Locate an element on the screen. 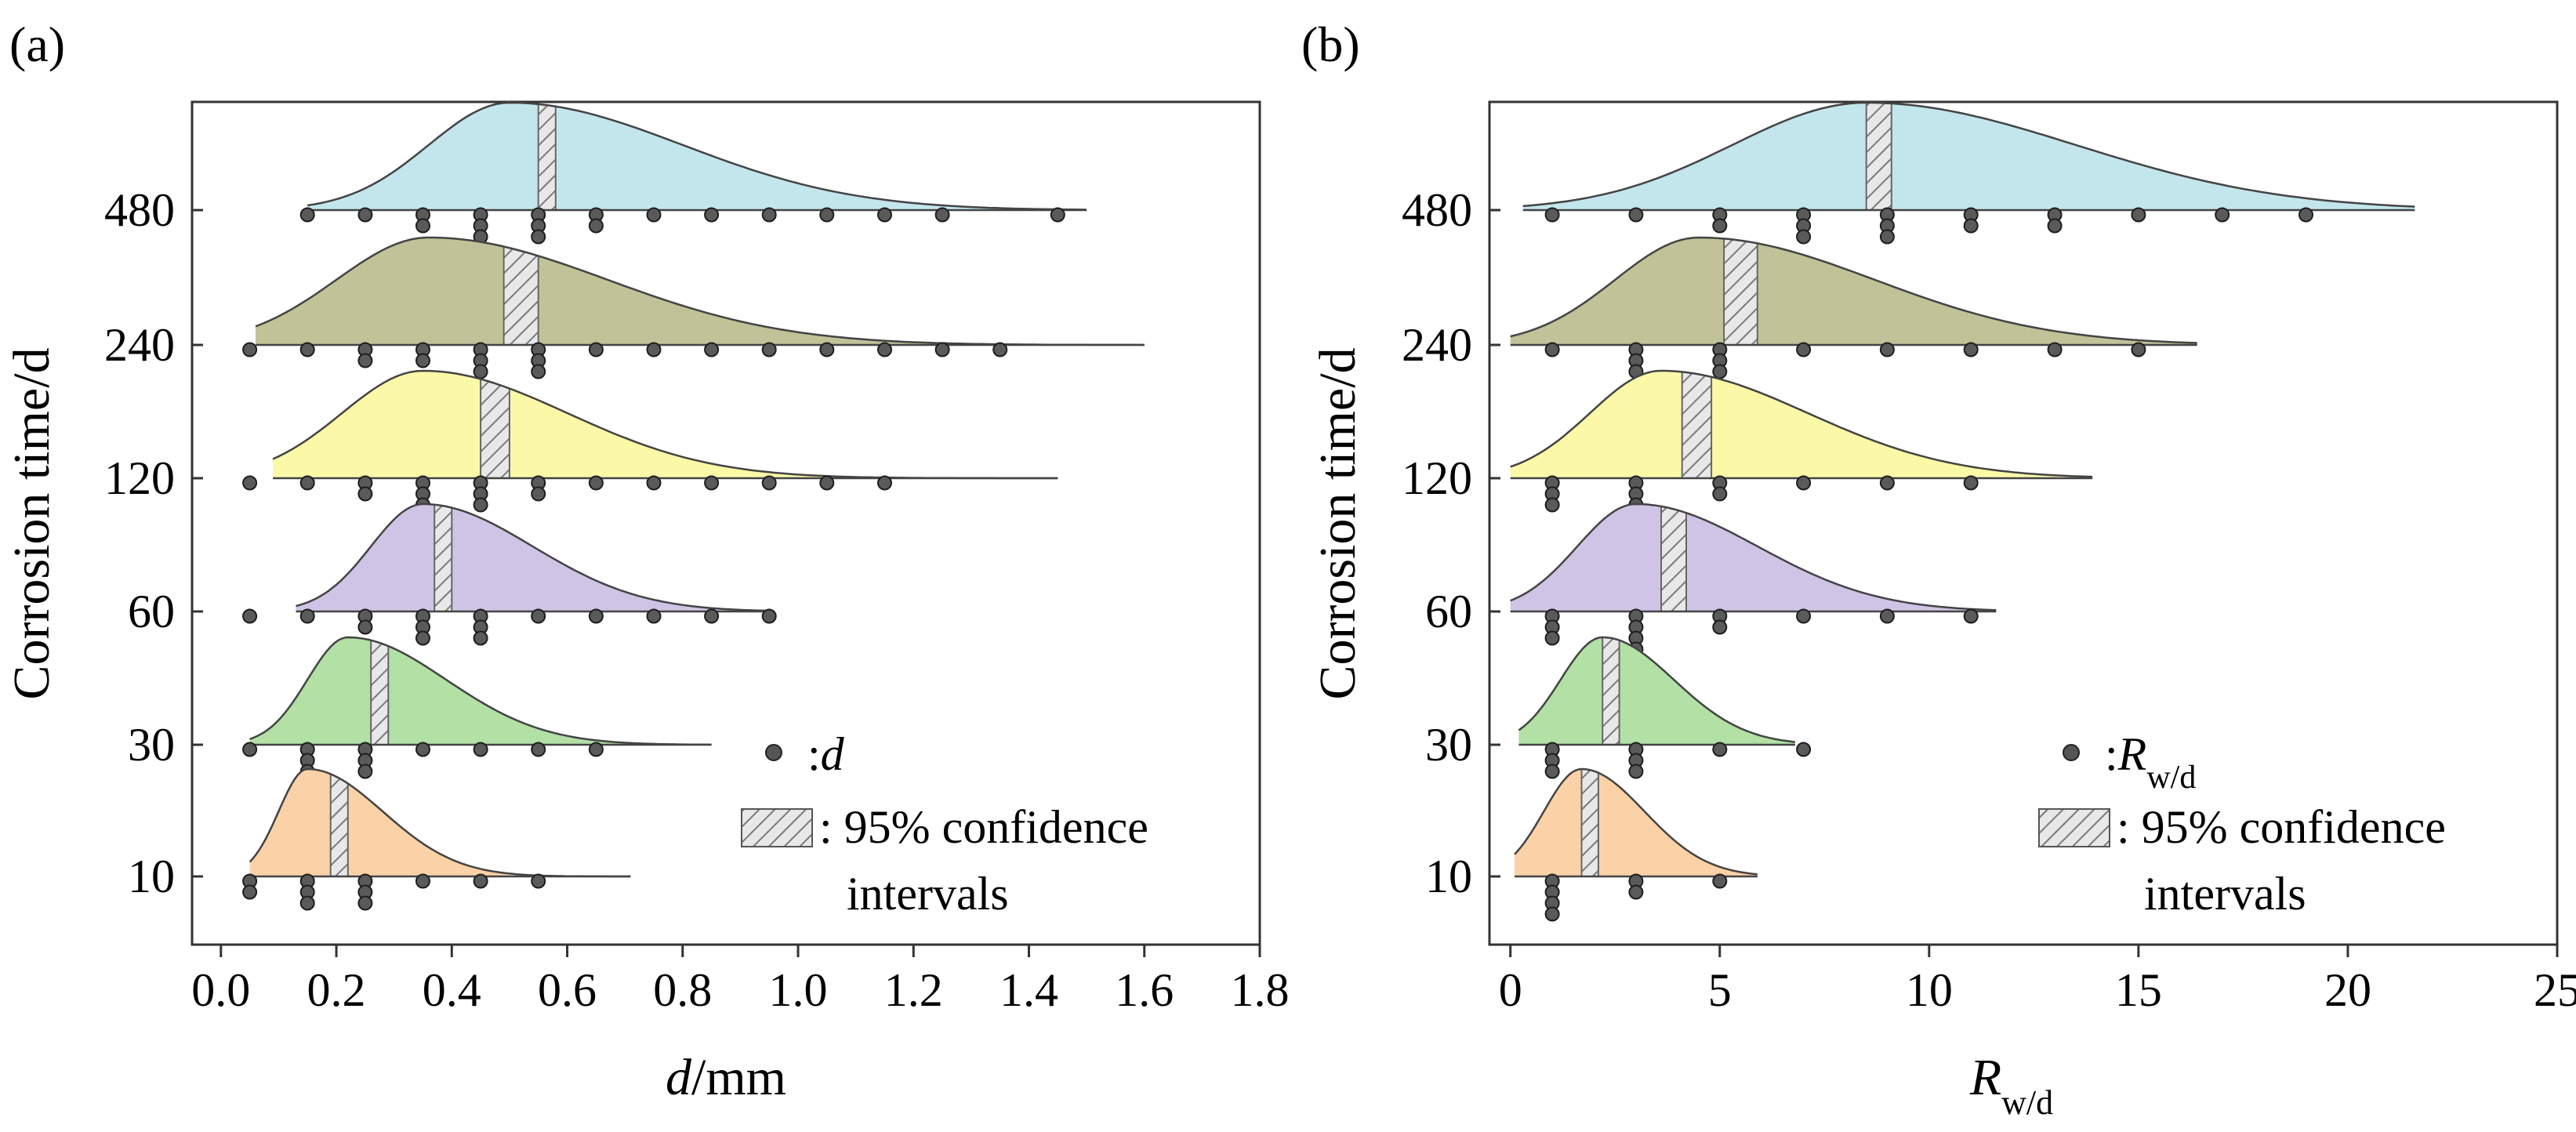 This screenshot has width=2576, height=1132. panel-a-x-tick-label: 0.4 is located at coordinates (452, 990).